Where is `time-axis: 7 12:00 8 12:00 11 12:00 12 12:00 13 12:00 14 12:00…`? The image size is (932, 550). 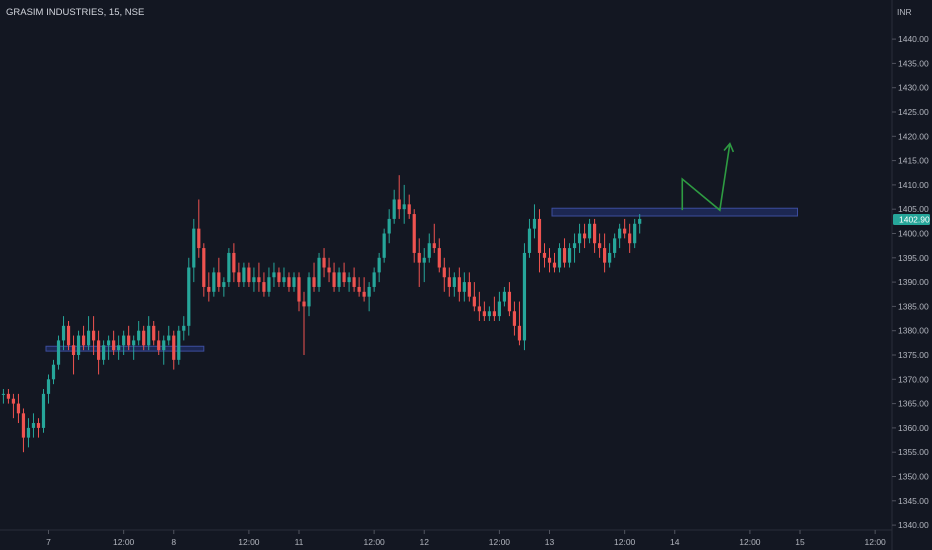
time-axis: 7 12:00 8 12:00 11 12:00 12 12:00 13 12:00 14 12:00… is located at coordinates (466, 538).